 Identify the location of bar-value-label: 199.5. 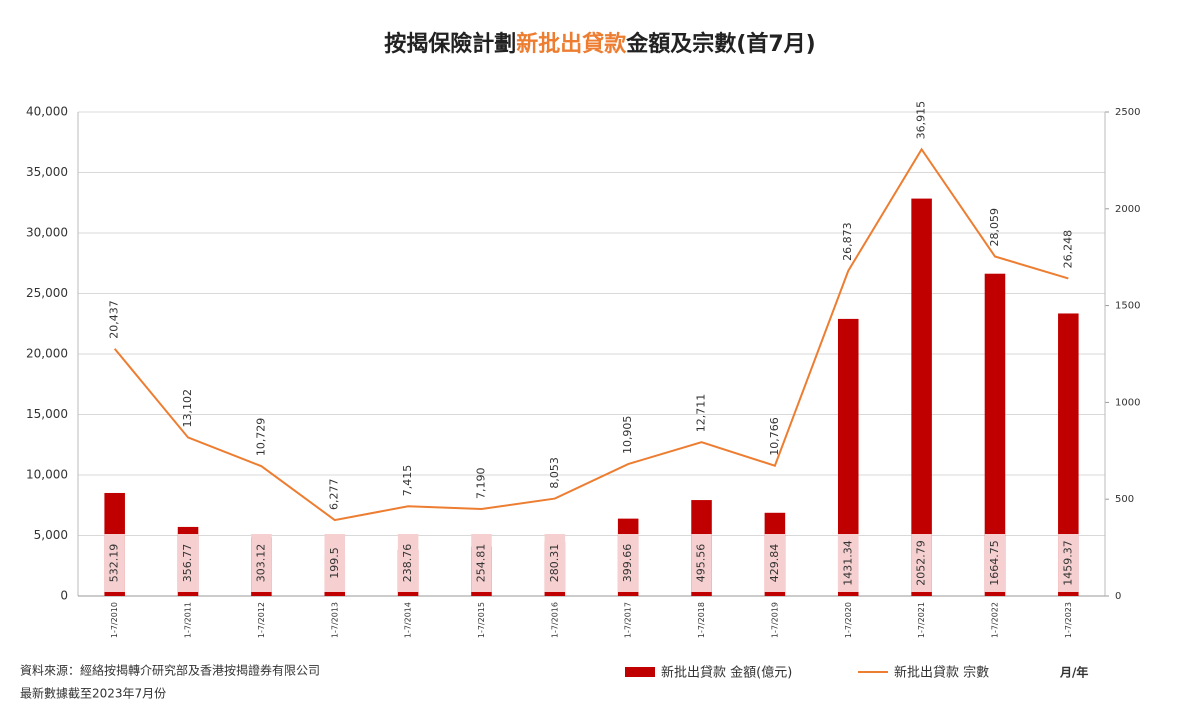
(334, 563).